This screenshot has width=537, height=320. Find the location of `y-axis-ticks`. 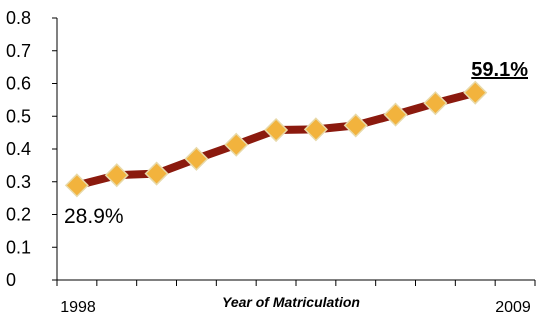

y-axis-ticks is located at coordinates (54, 149).